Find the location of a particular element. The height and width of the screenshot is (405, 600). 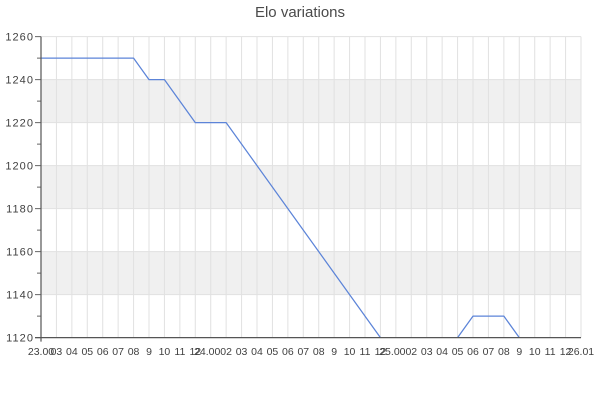

svg-text: 1120 is located at coordinates (20, 339).